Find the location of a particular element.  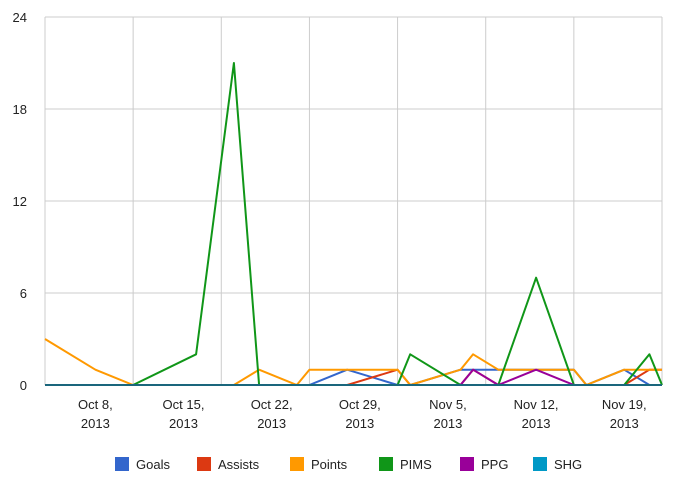

x-tick-label: Oct 8, 2013 is located at coordinates (95, 414).